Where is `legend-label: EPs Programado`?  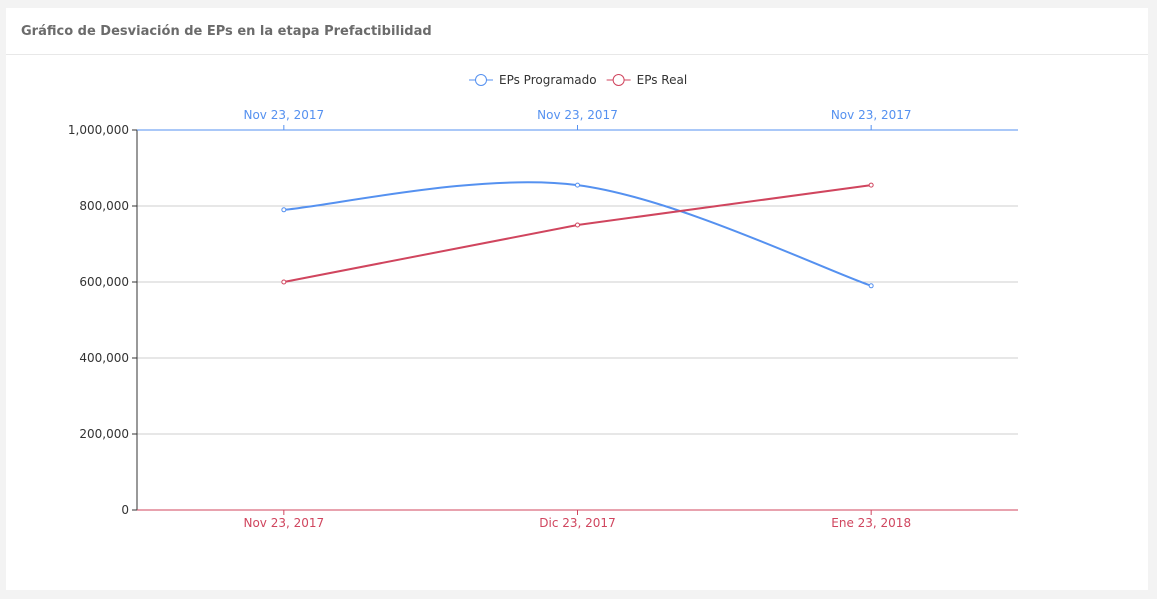 legend-label: EPs Programado is located at coordinates (548, 80).